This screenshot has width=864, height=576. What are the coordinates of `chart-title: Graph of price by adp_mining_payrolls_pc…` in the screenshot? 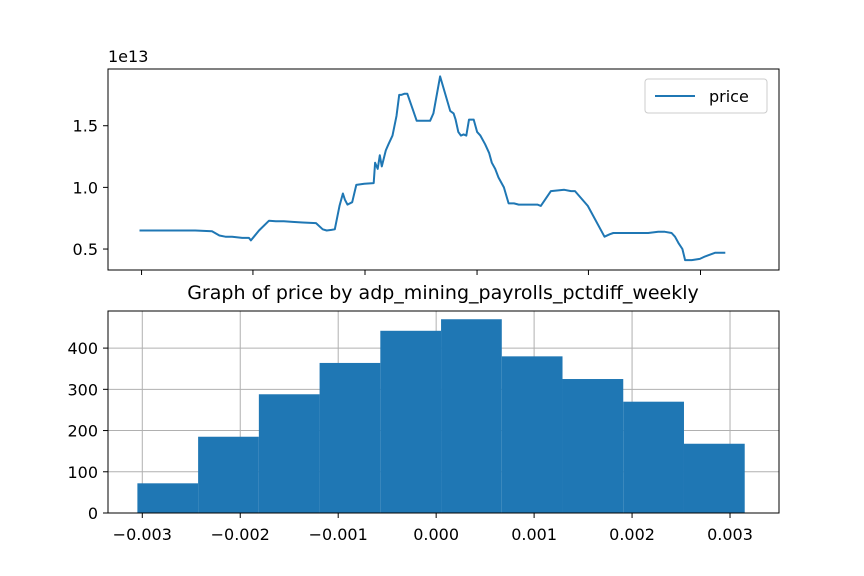 It's located at (443, 293).